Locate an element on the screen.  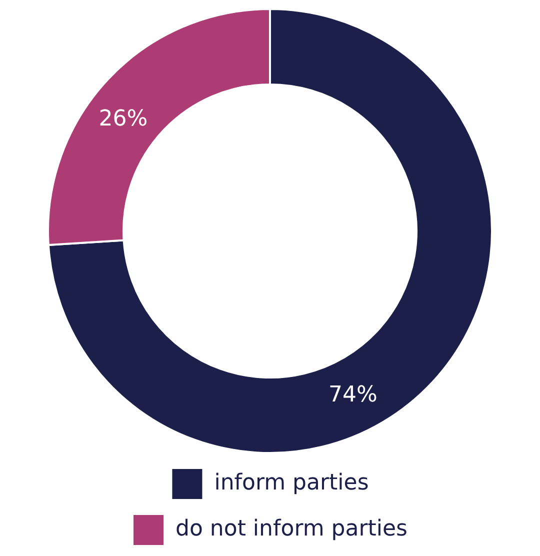
legend-label: inform parties is located at coordinates (291, 483).